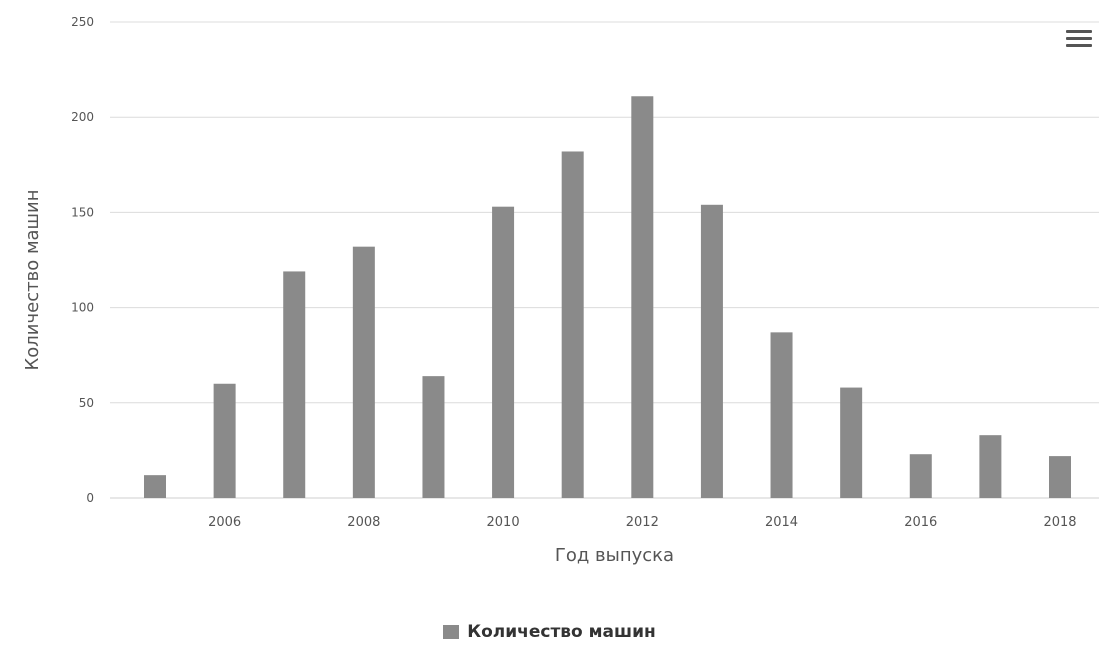 Image resolution: width=1099 pixels, height=649 pixels. I want to click on y-tick-label: 200, so click(82, 117).